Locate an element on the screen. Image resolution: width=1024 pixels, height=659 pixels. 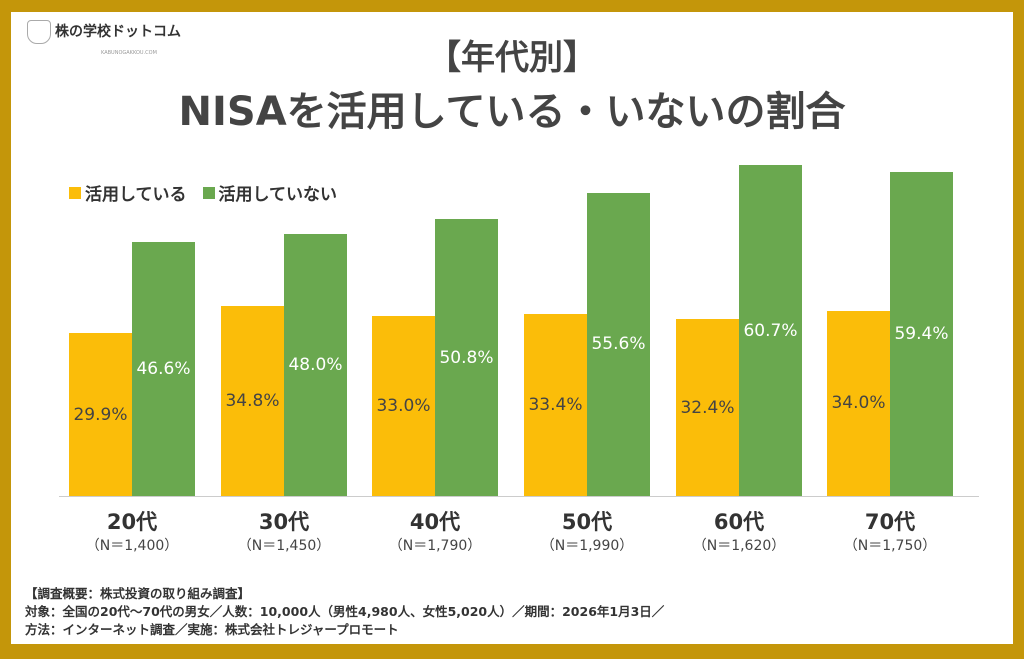
category-label: 20代 （N＝1,400） is located at coordinates (132, 532).